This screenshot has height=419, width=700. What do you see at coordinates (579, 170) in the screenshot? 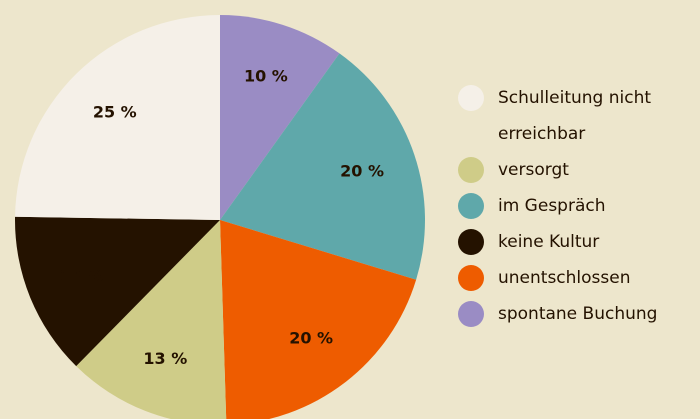
I see `legend-item: versorgt` at bounding box center [579, 170].